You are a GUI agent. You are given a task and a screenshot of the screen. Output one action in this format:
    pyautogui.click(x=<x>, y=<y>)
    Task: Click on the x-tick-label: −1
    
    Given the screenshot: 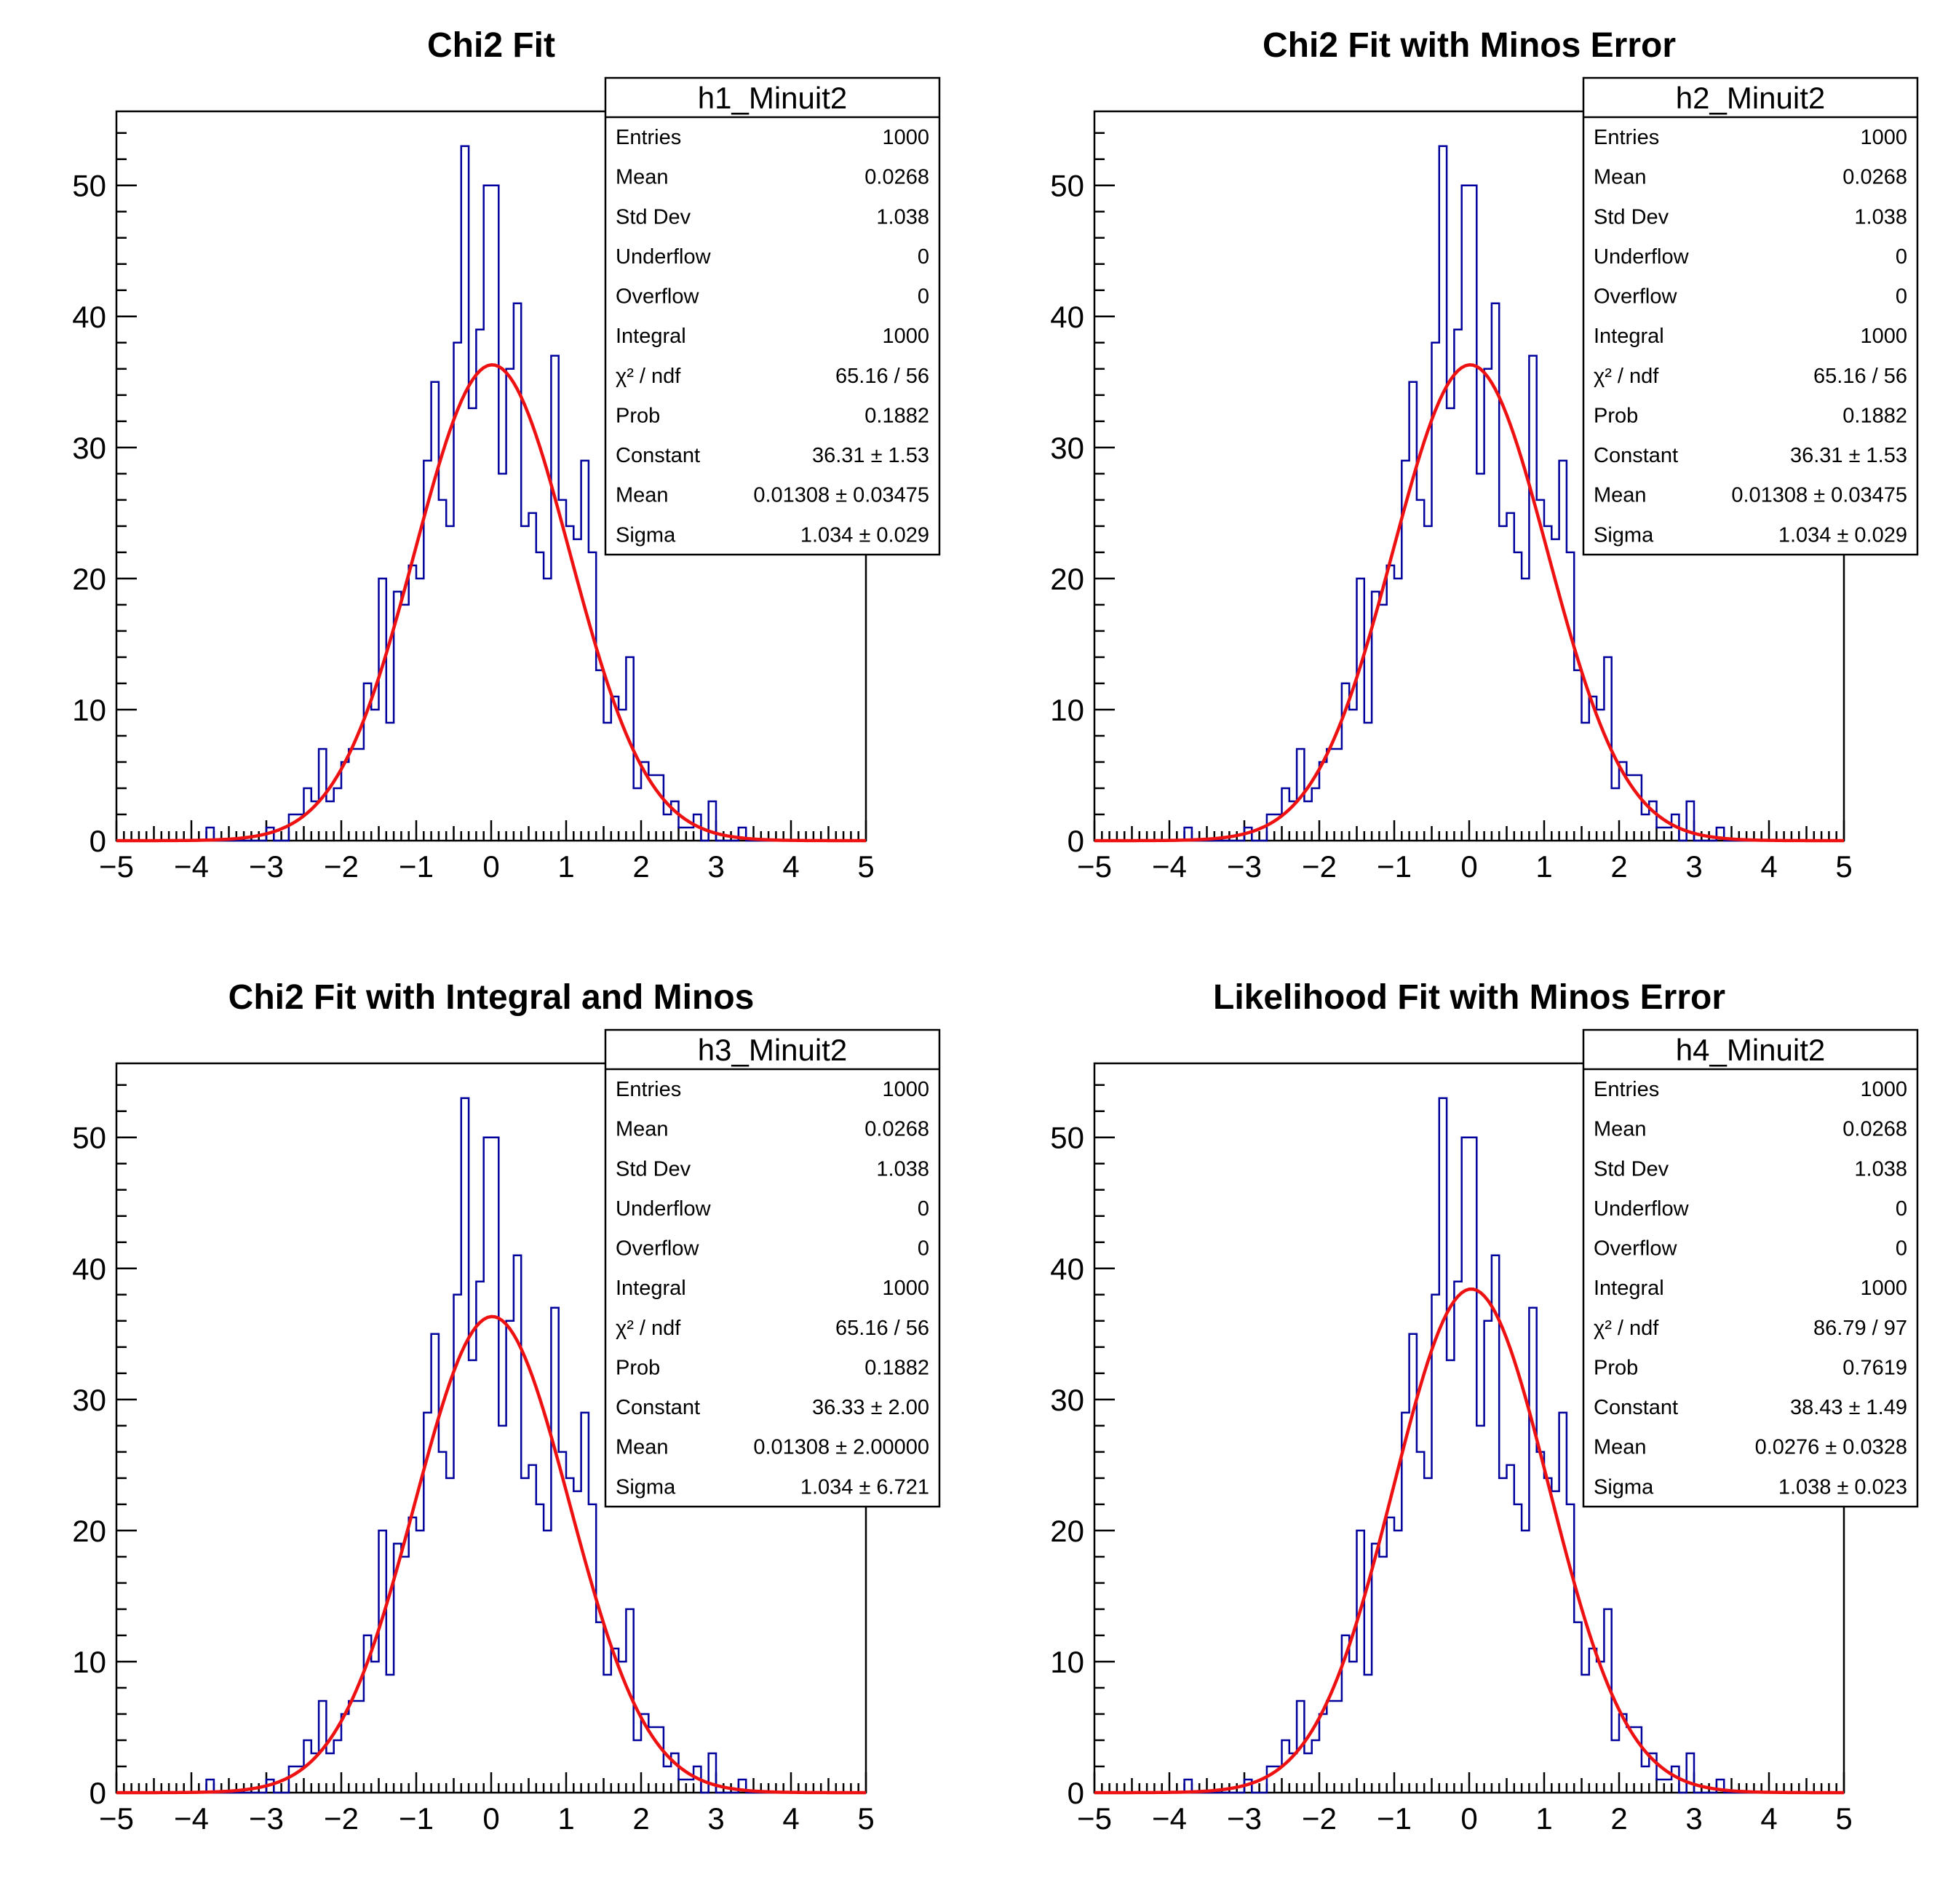 What is the action you would take?
    pyautogui.click(x=416, y=1818)
    